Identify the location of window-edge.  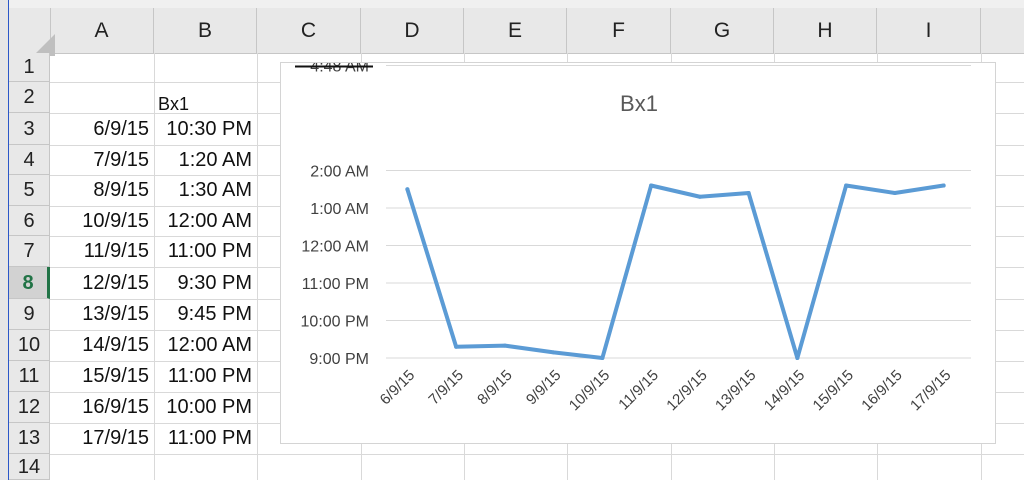
(4, 240).